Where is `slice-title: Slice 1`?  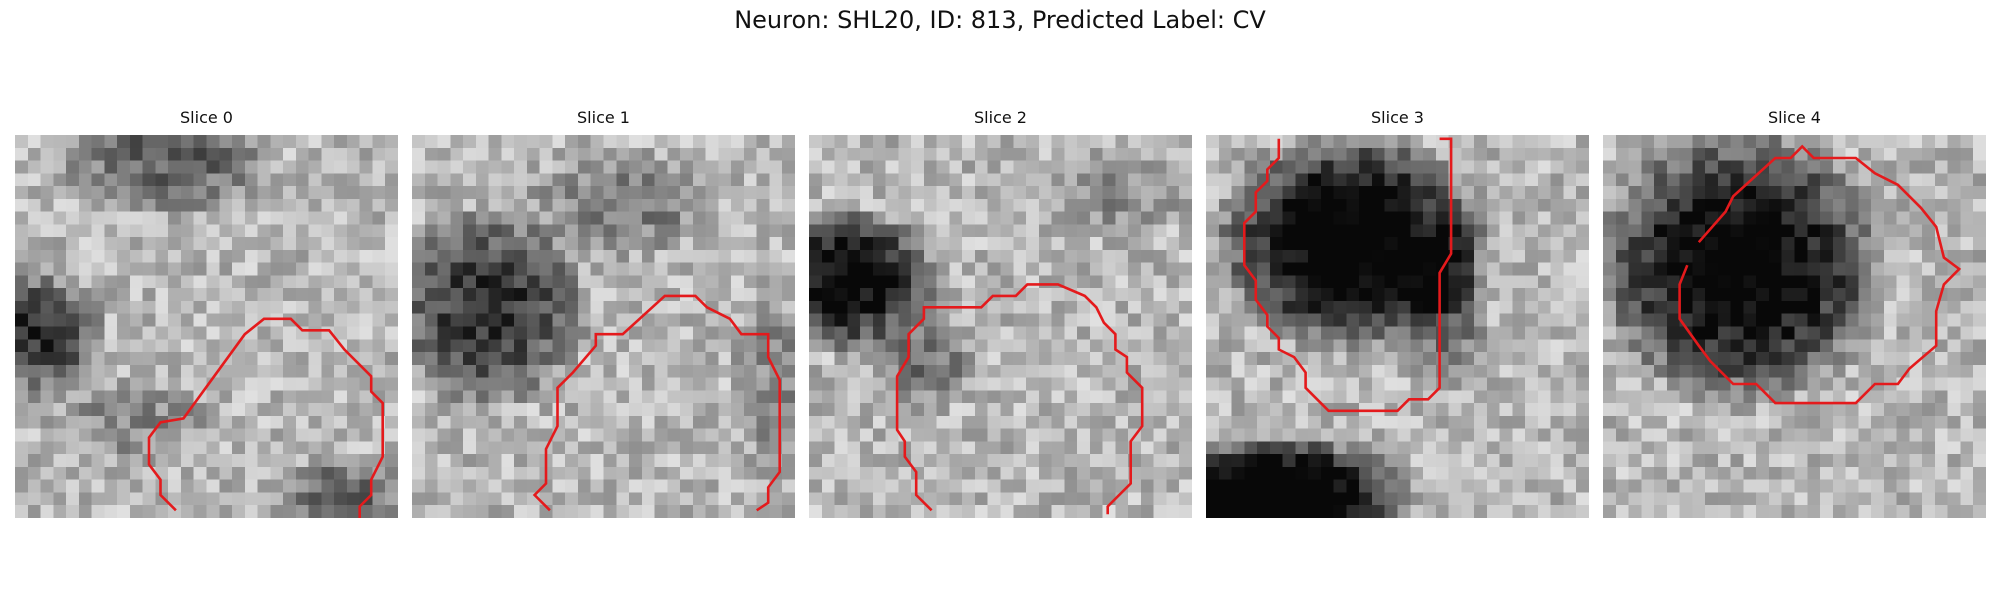
slice-title: Slice 1 is located at coordinates (603, 117).